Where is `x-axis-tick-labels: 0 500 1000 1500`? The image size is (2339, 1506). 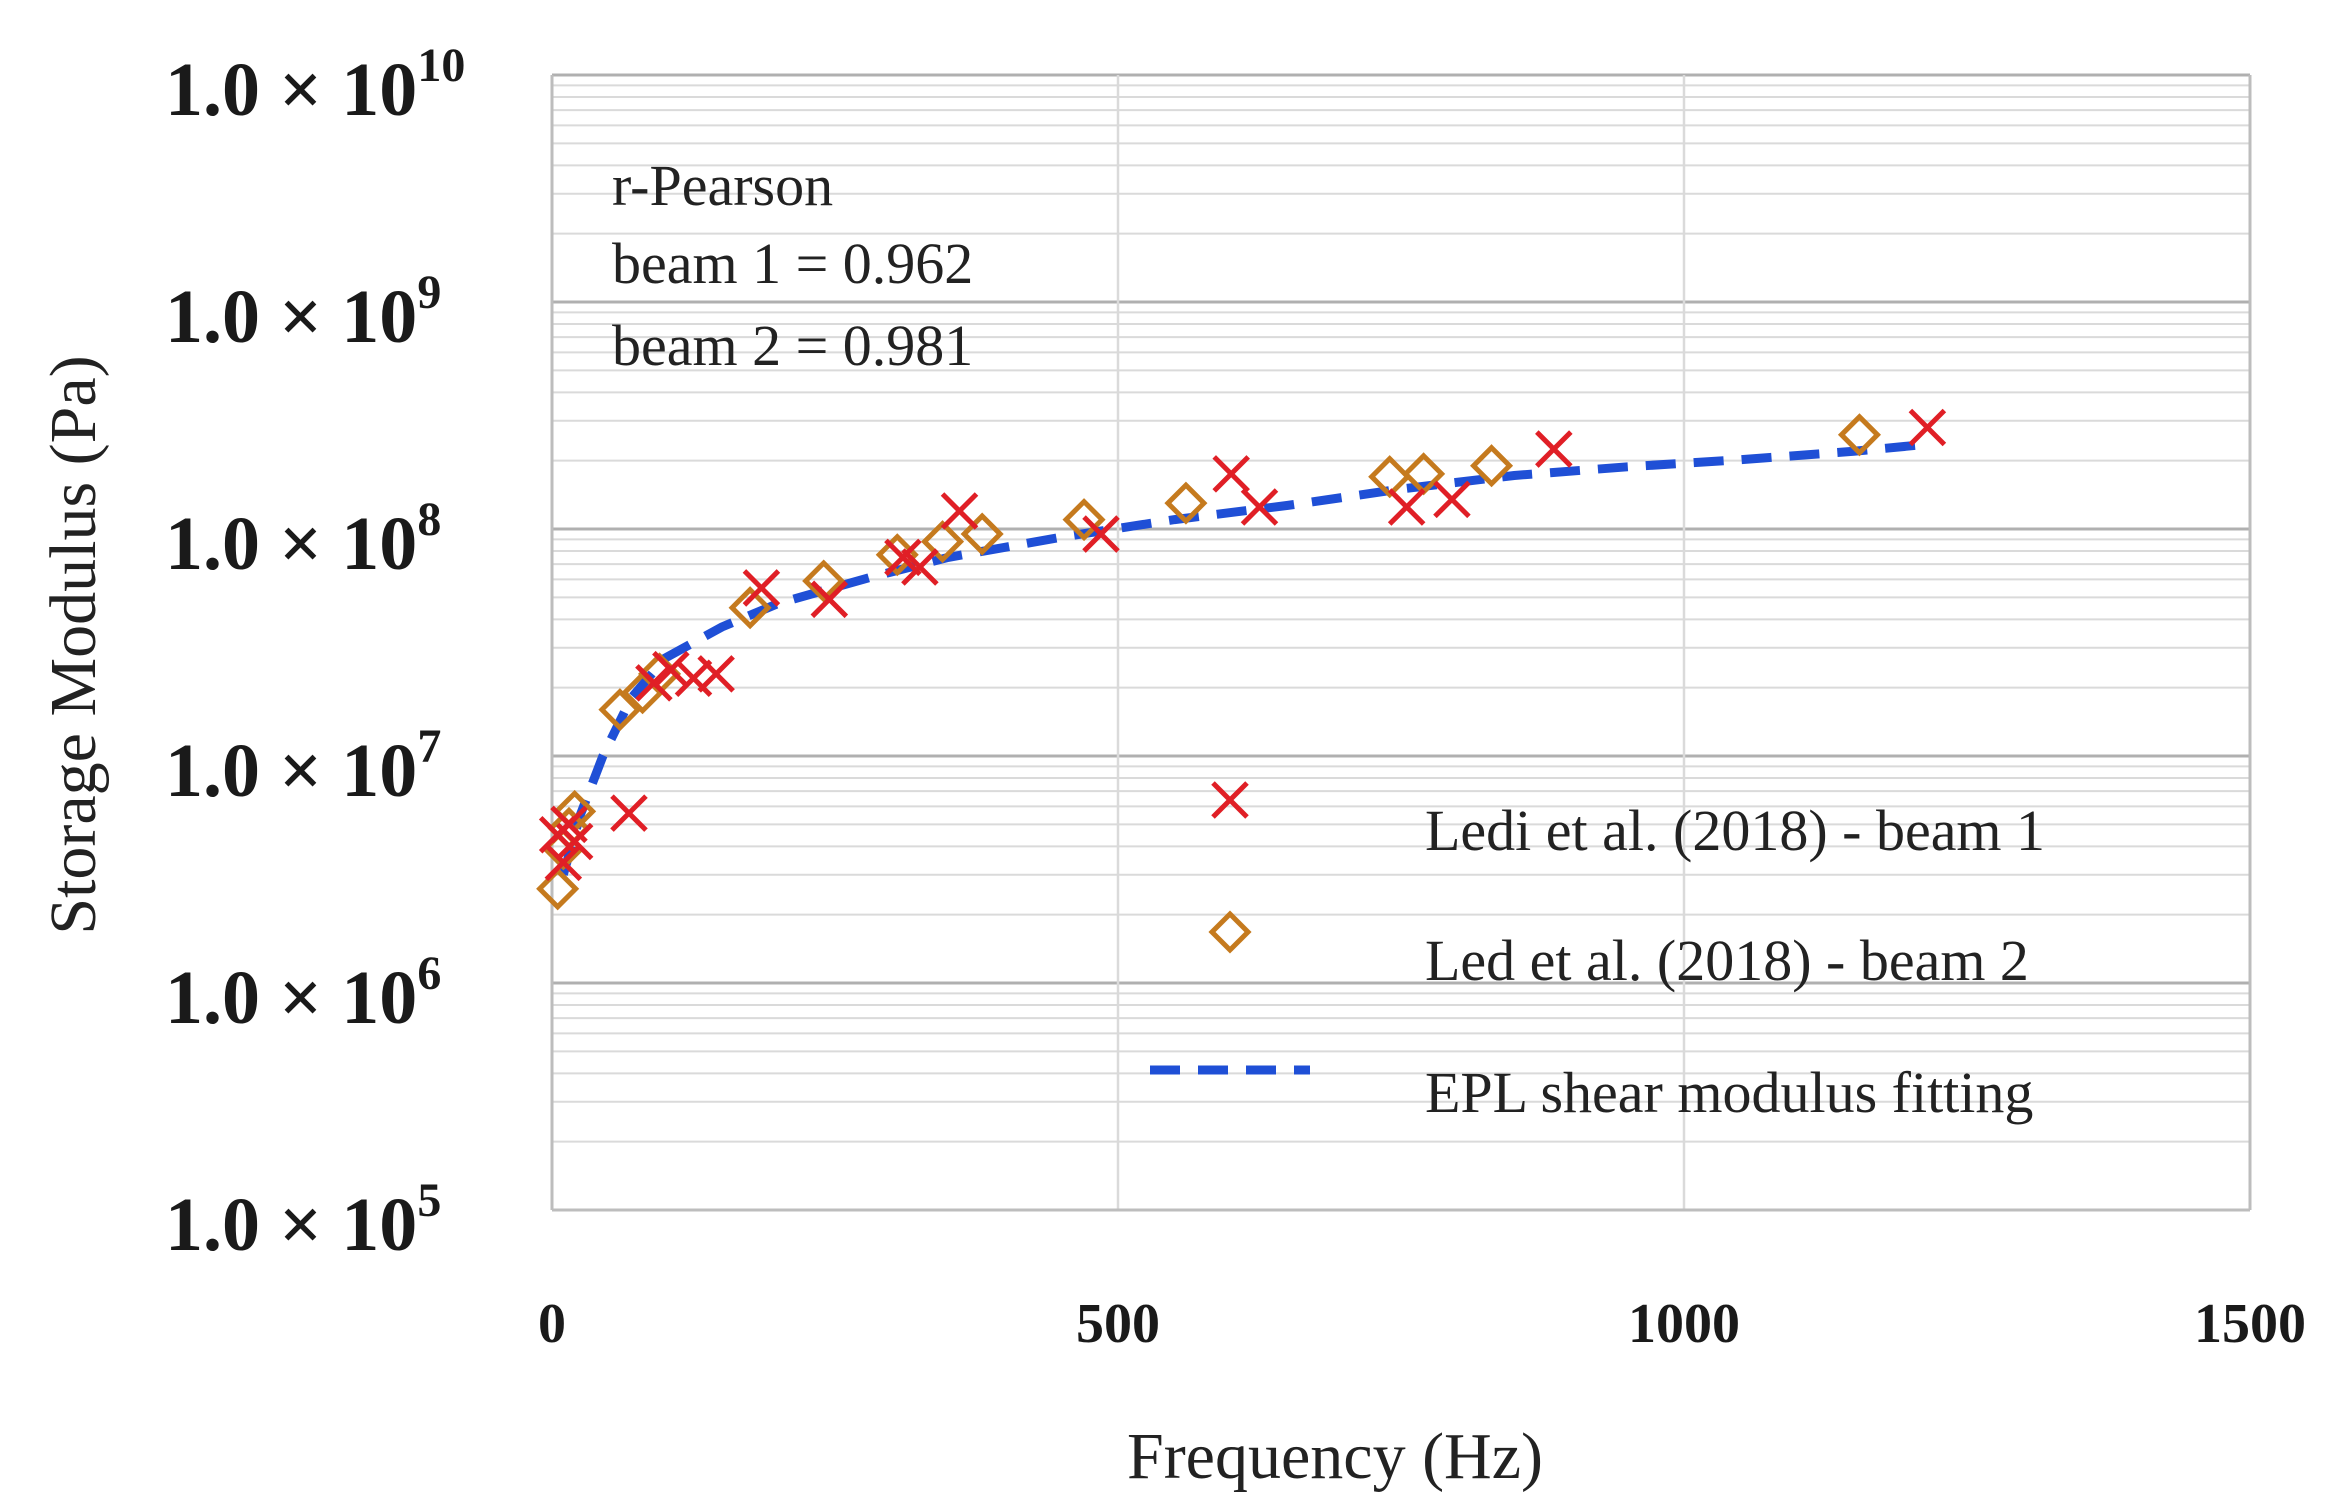 x-axis-tick-labels: 0 500 1000 1500 is located at coordinates (1422, 1324).